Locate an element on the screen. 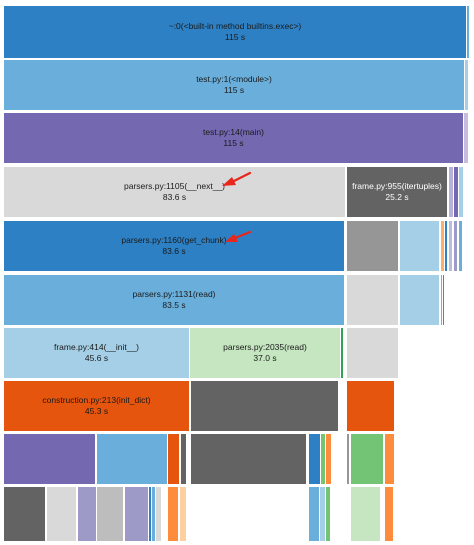  frame-label: parsers.py:1131(read) is located at coordinates (174, 294).